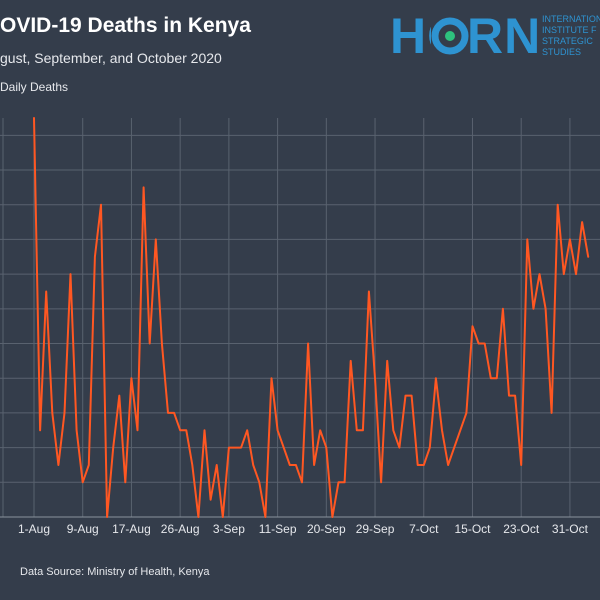 The width and height of the screenshot is (600, 600). I want to click on logo-line: STUDIES, so click(562, 52).